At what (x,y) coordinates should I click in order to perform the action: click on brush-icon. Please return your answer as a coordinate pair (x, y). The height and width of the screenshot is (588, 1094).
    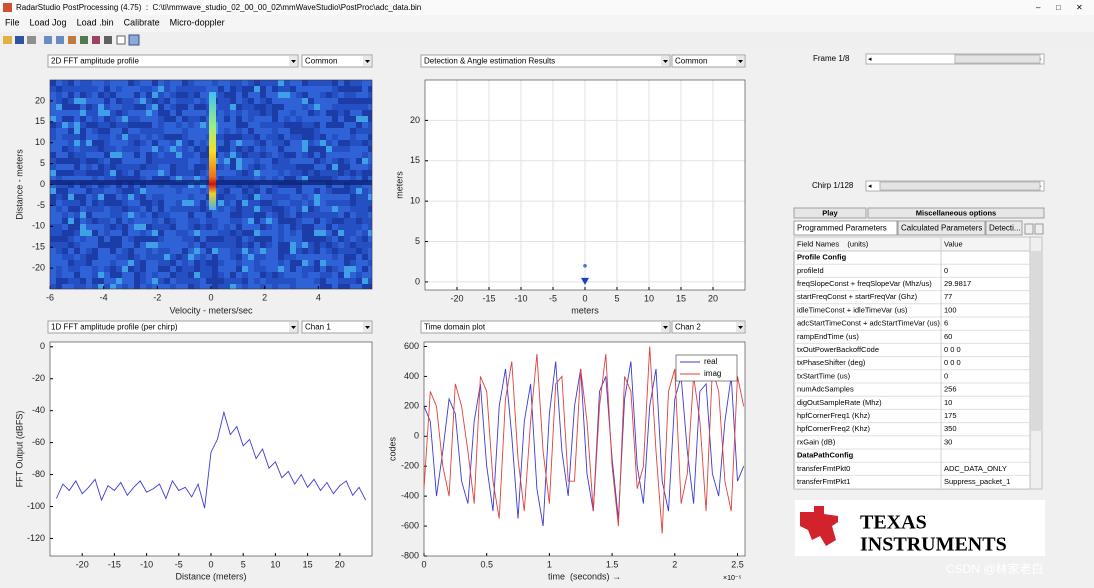
    Looking at the image, I should click on (108, 40).